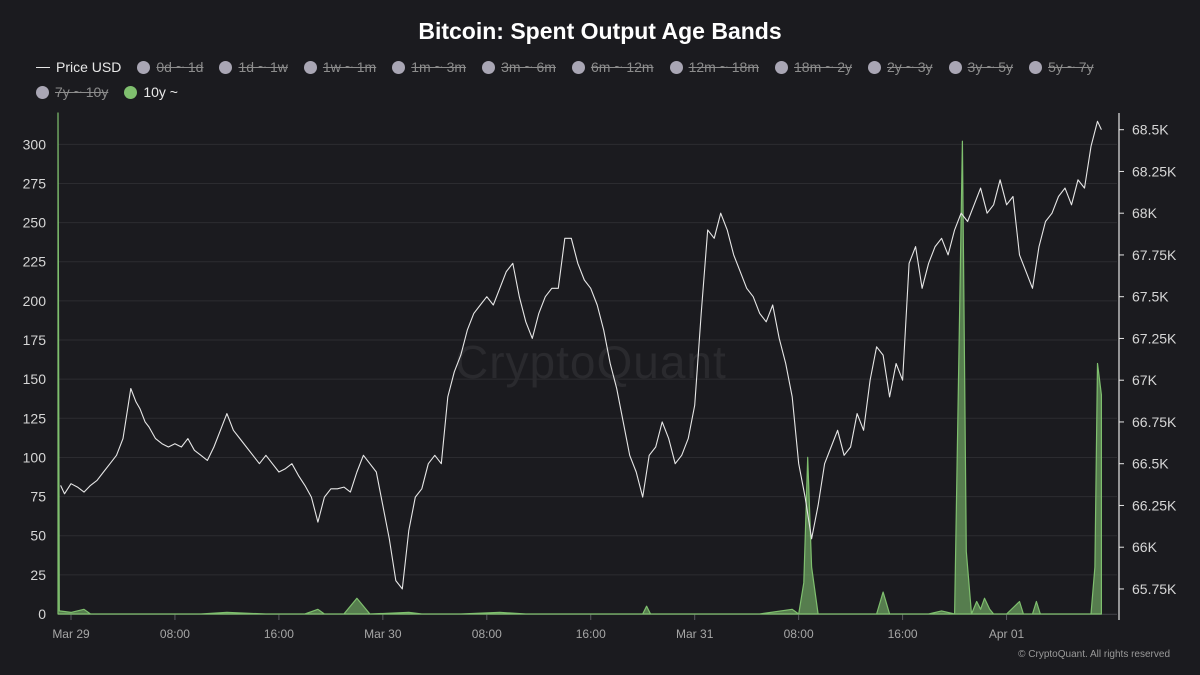  I want to click on legend-label: 0d ~ 1d, so click(180, 67).